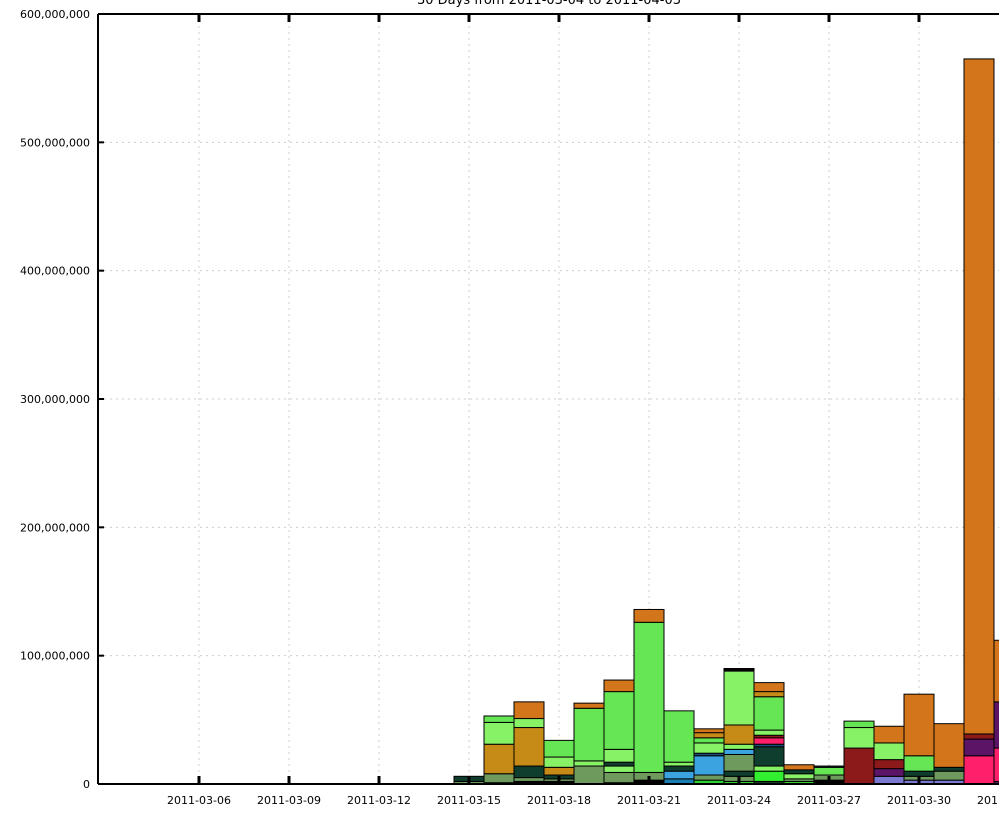  Describe the element at coordinates (649, 800) in the screenshot. I see `x-tick-label: 2011-03-21` at that location.